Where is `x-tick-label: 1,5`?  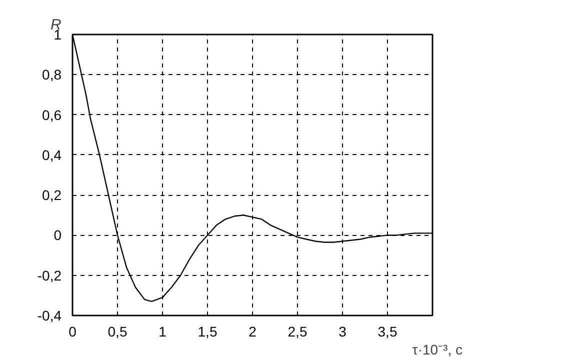 x-tick-label: 1,5 is located at coordinates (208, 332).